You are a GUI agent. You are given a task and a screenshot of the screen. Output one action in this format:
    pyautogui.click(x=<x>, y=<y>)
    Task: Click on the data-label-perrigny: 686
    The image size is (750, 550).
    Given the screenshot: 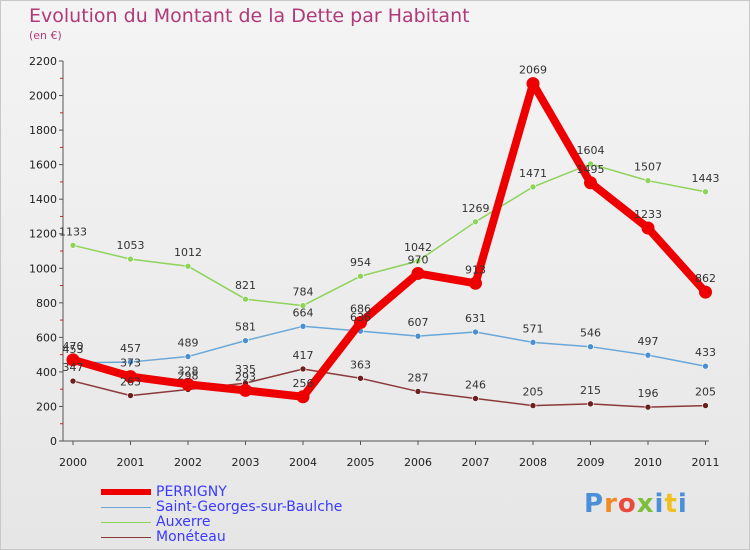 What is the action you would take?
    pyautogui.click(x=360, y=309)
    